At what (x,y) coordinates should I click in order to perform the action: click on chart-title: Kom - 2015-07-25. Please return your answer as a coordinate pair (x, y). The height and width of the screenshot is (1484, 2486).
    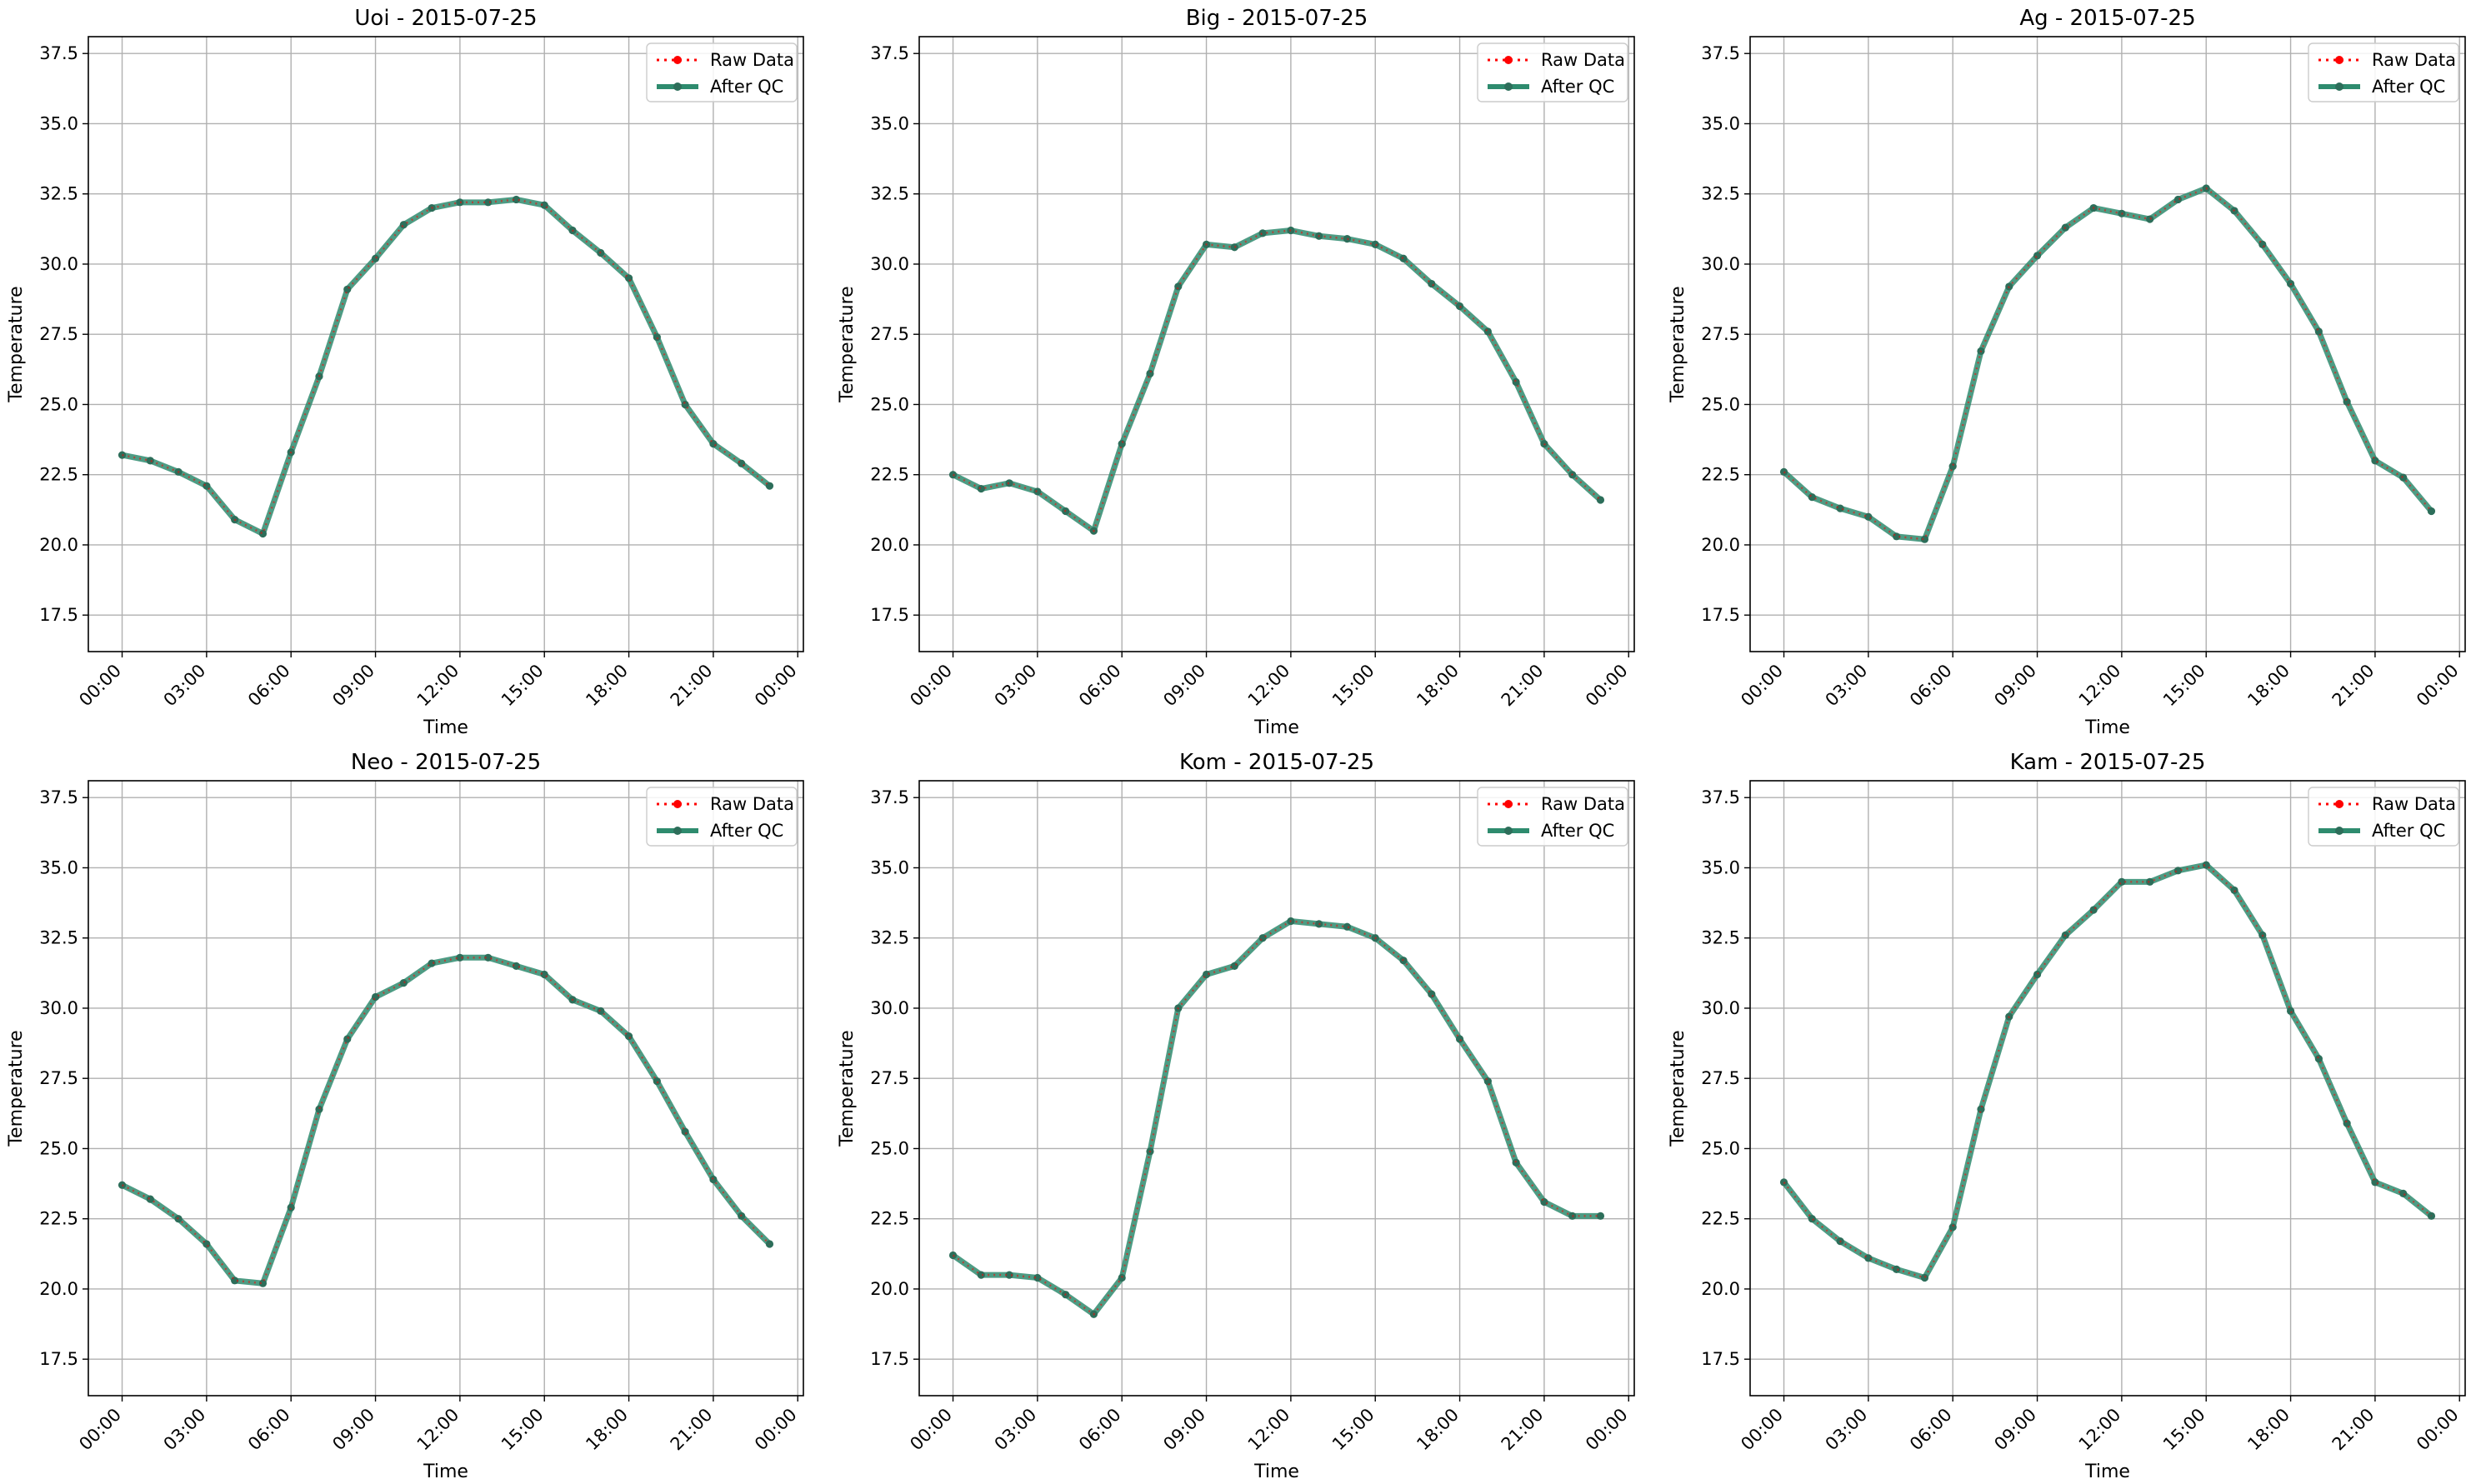
    Looking at the image, I should click on (1276, 762).